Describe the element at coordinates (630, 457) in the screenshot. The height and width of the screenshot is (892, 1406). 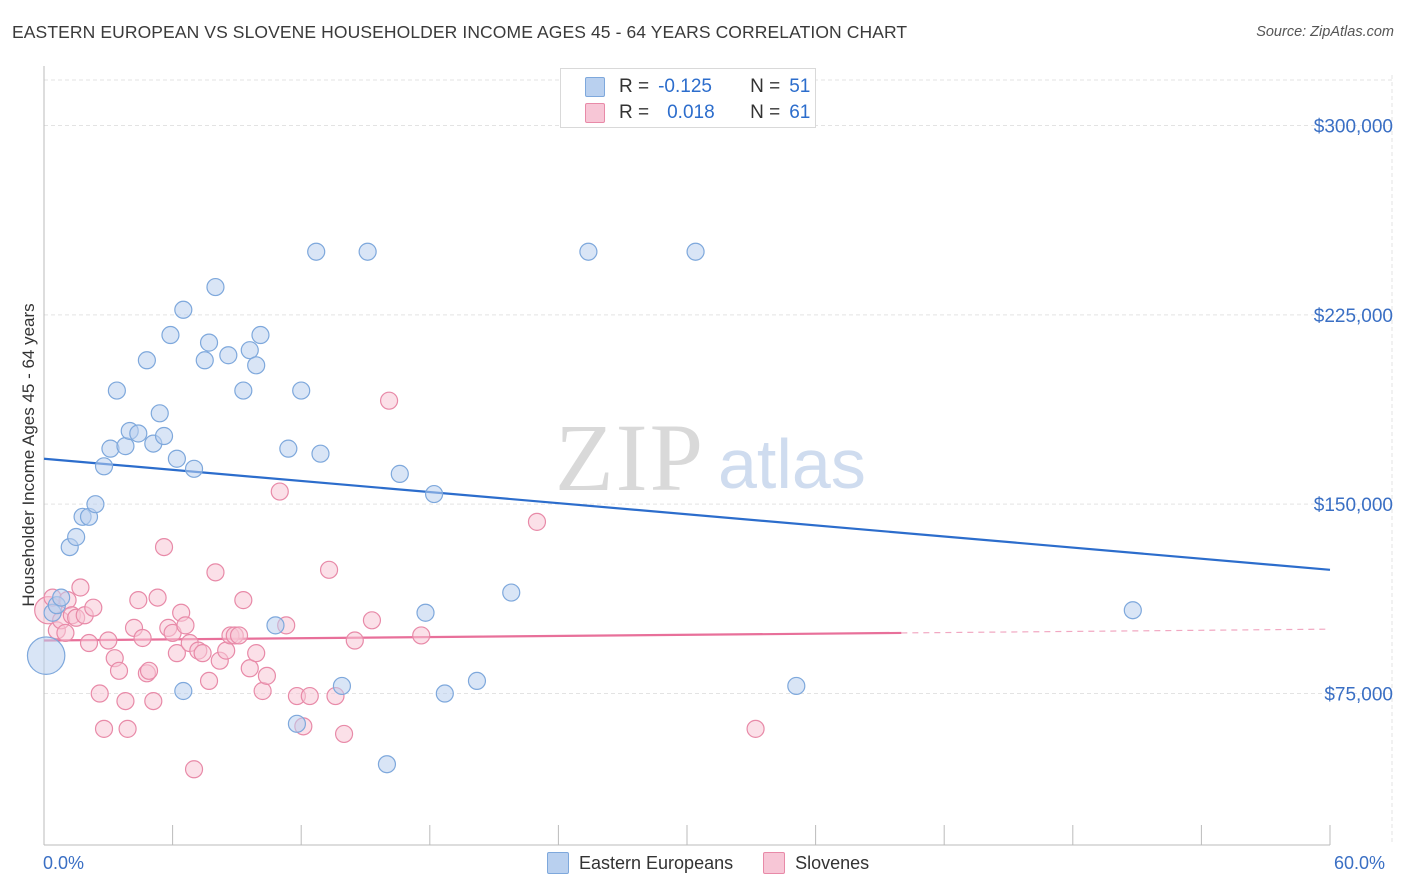
I see `watermark-zip: ZIP` at that location.